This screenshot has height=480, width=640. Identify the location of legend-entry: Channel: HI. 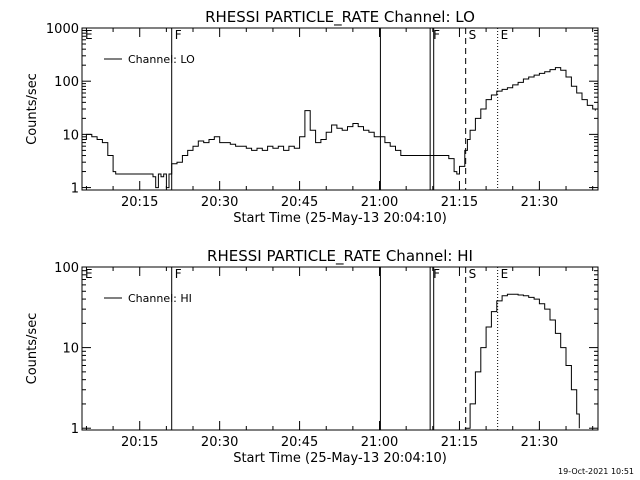
(160, 298).